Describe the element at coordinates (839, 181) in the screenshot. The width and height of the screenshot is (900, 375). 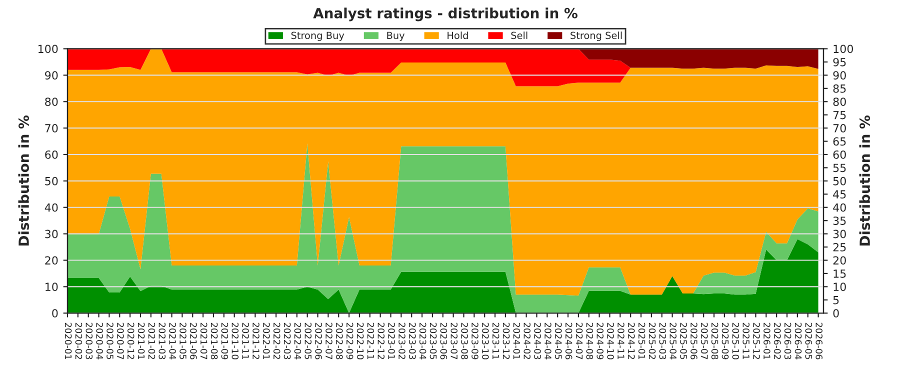
I see `y2-tick-label: 50` at that location.